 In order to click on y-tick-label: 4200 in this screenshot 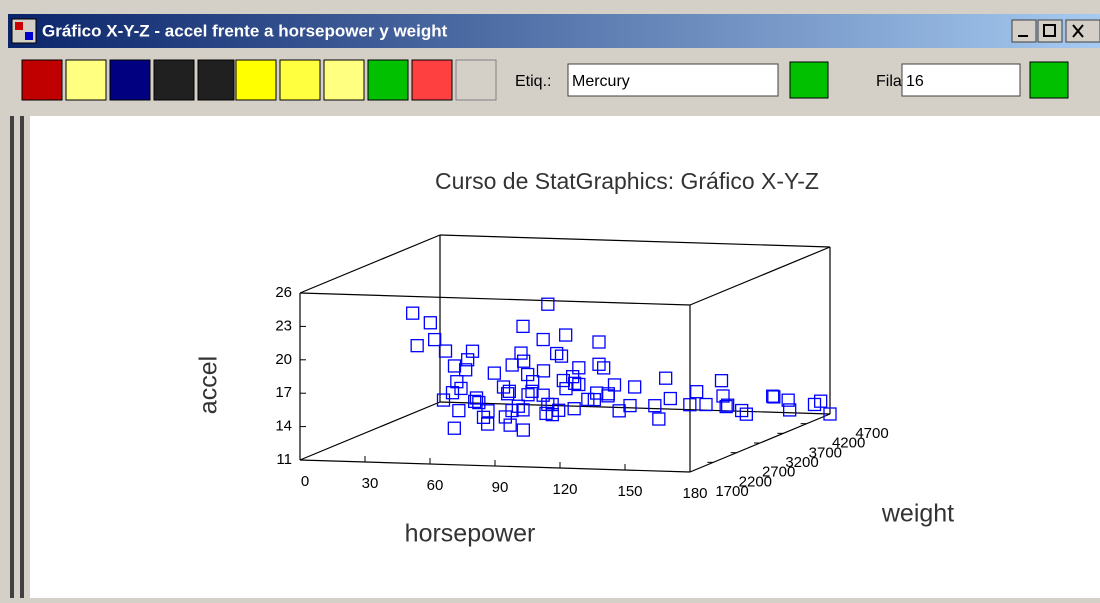, I will do `click(848, 443)`.